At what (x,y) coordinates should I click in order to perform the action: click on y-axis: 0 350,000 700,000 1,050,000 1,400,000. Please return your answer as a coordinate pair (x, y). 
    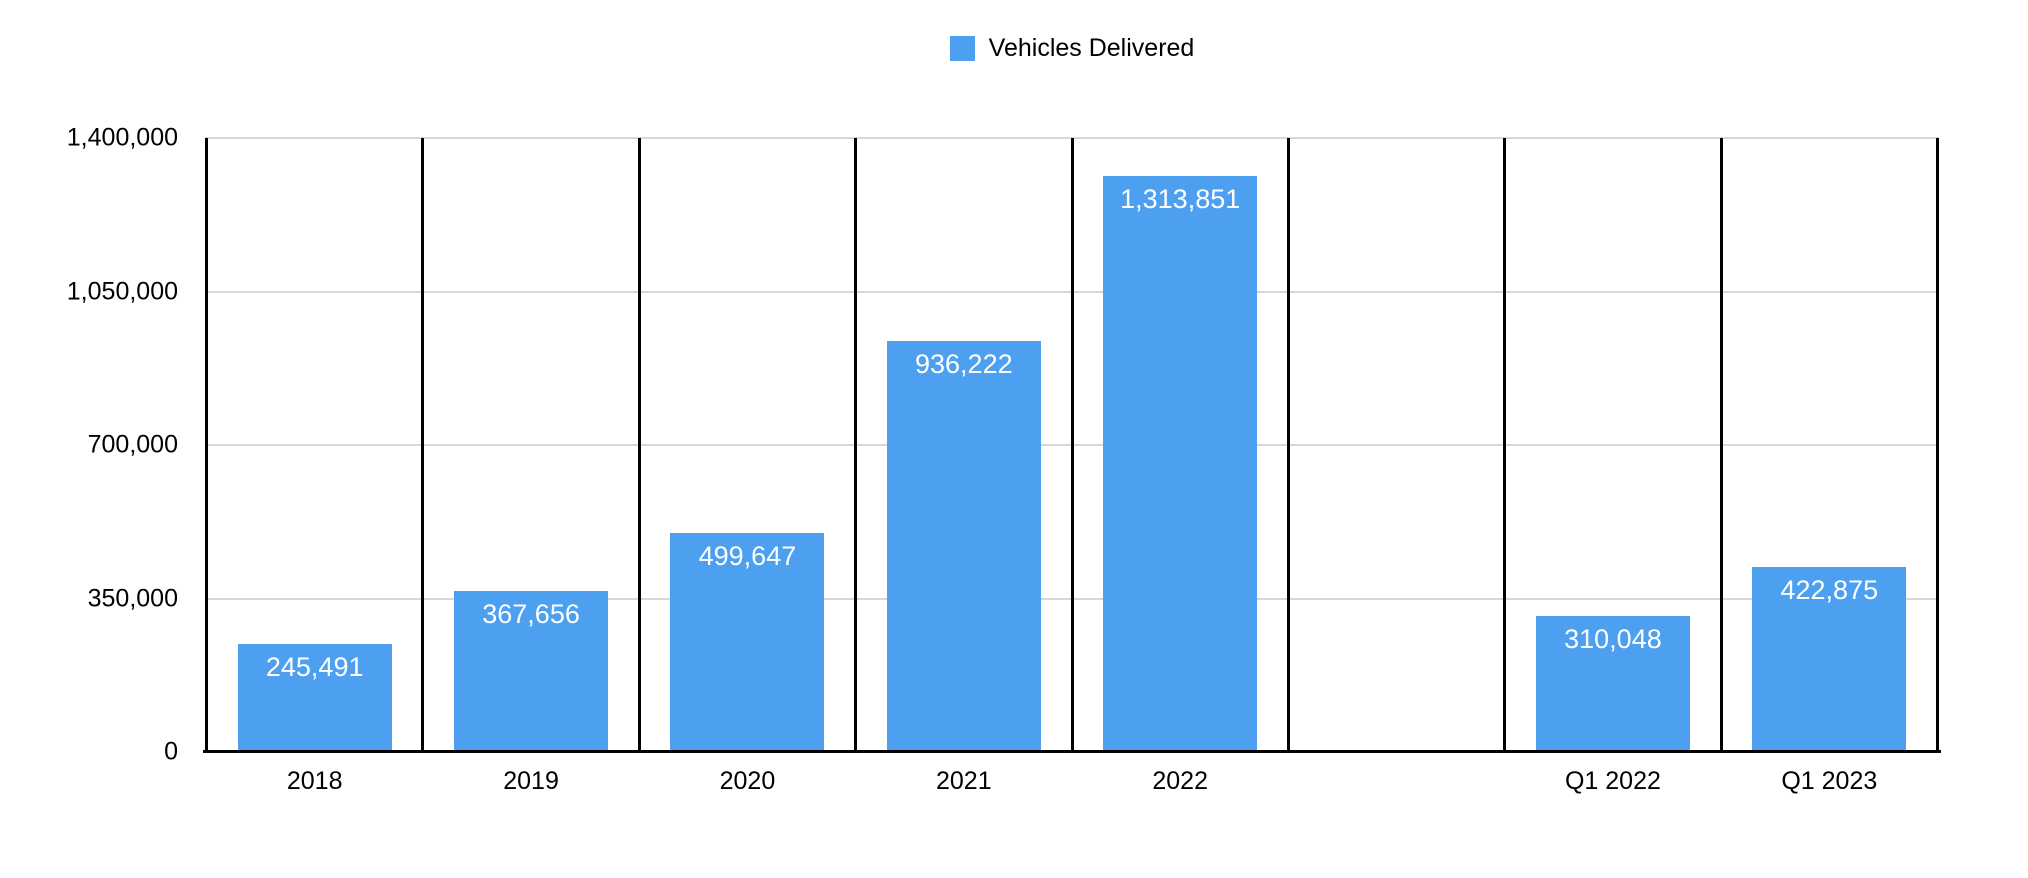
    Looking at the image, I should click on (89, 444).